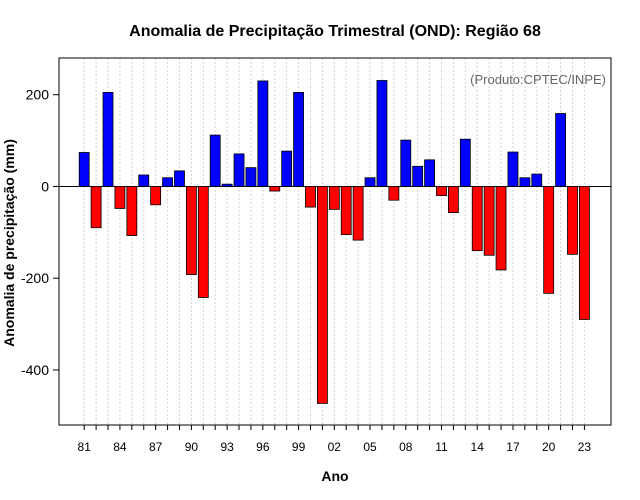 Image resolution: width=640 pixels, height=500 pixels. Describe the element at coordinates (263, 447) in the screenshot. I see `x-tick-label: 96` at that location.